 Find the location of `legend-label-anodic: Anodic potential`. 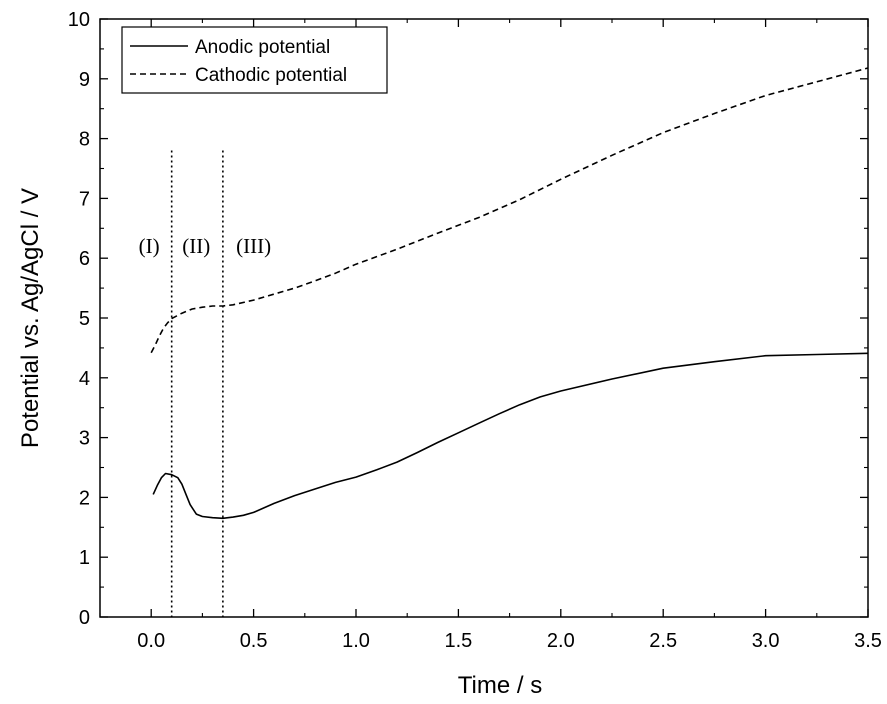

legend-label-anodic: Anodic potential is located at coordinates (262, 47).